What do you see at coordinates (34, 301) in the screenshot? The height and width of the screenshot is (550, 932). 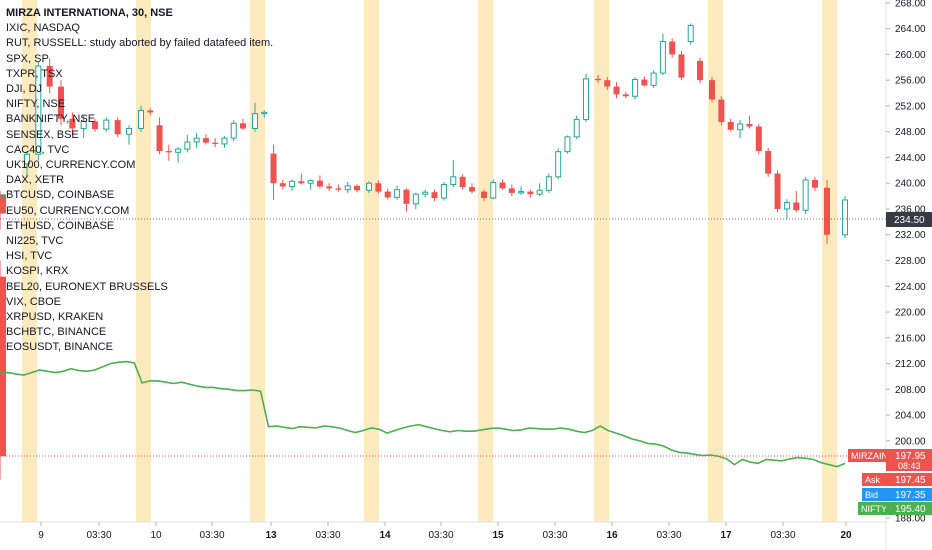 I see `legend-symbol: VIX, CBOE` at bounding box center [34, 301].